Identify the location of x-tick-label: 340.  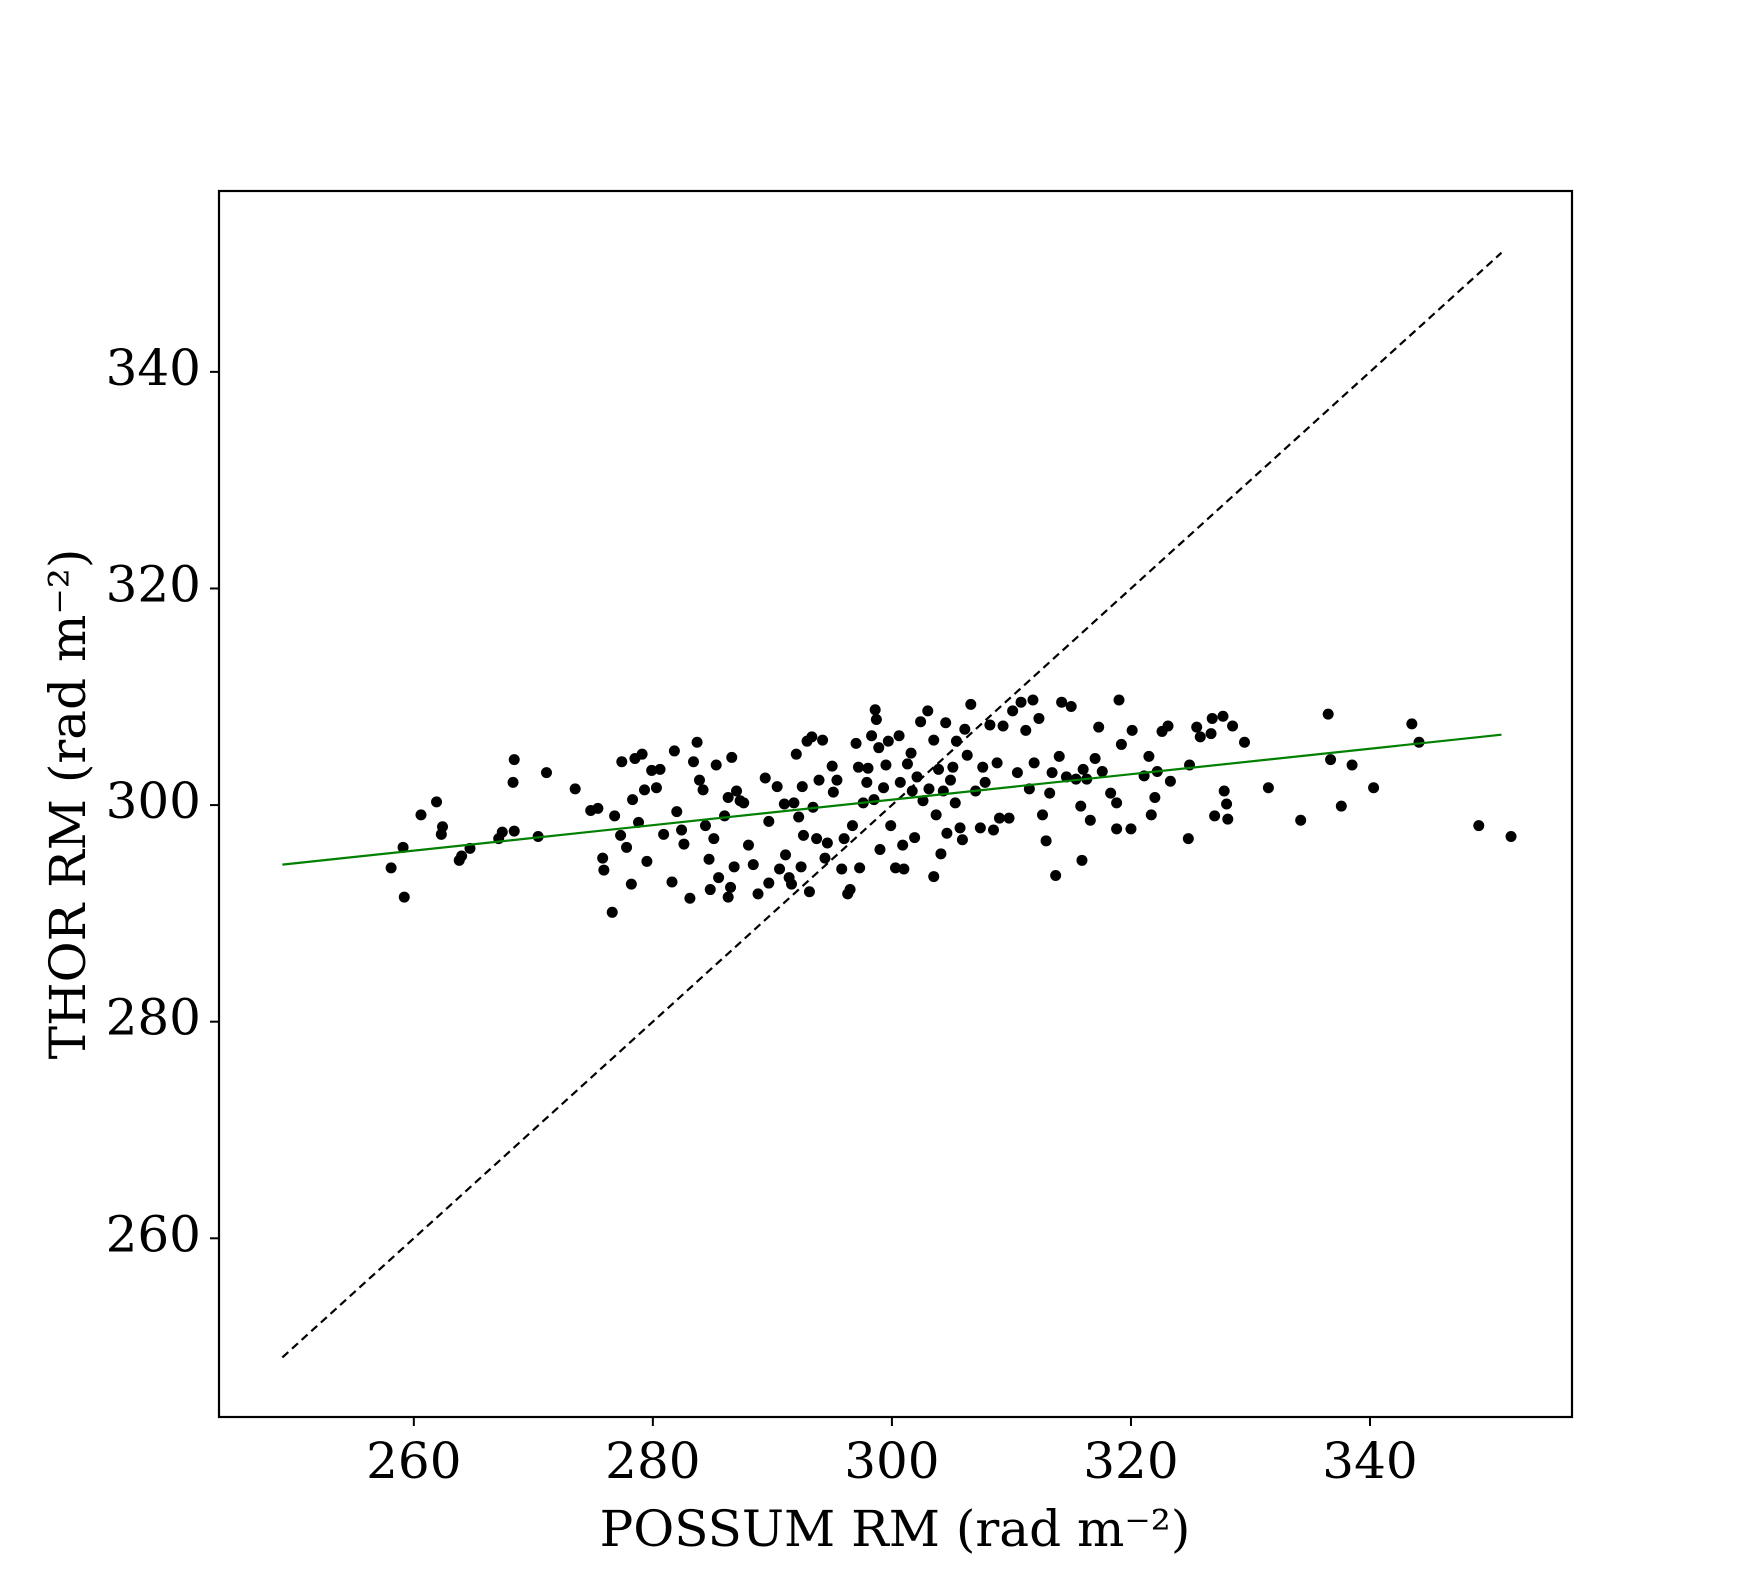
(1369, 1461).